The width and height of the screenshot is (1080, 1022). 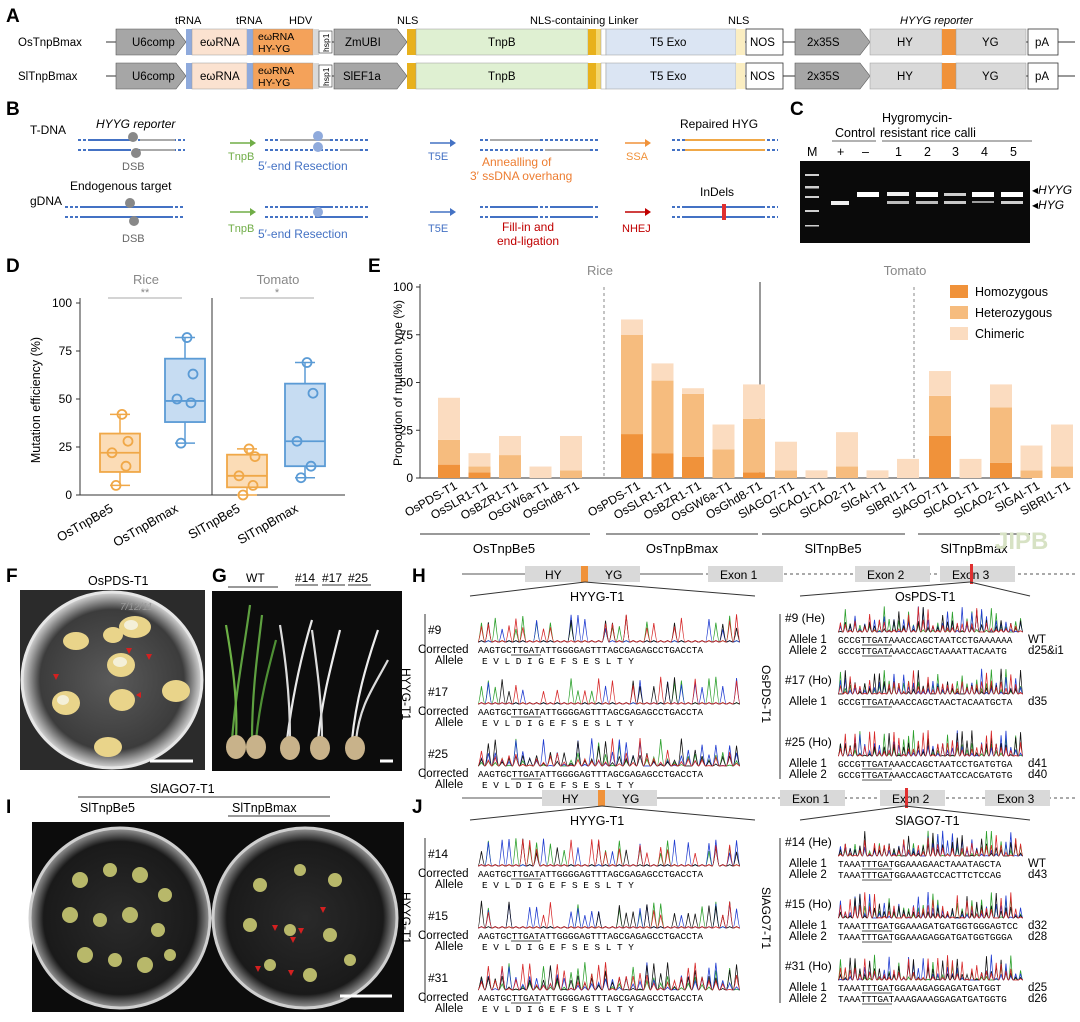 I want to click on lane-4: 4, so click(x=984, y=152).